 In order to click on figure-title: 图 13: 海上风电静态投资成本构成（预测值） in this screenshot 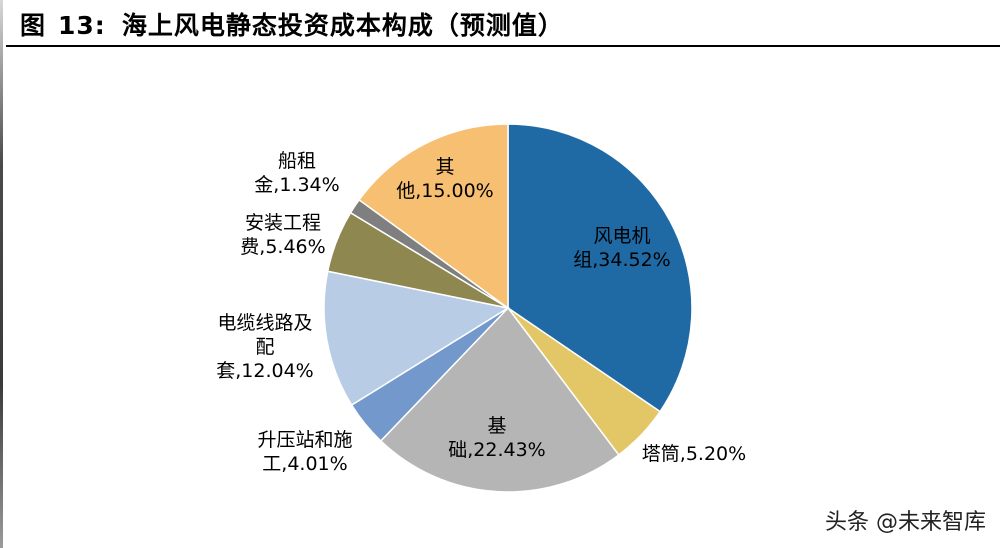, I will do `click(292, 24)`.